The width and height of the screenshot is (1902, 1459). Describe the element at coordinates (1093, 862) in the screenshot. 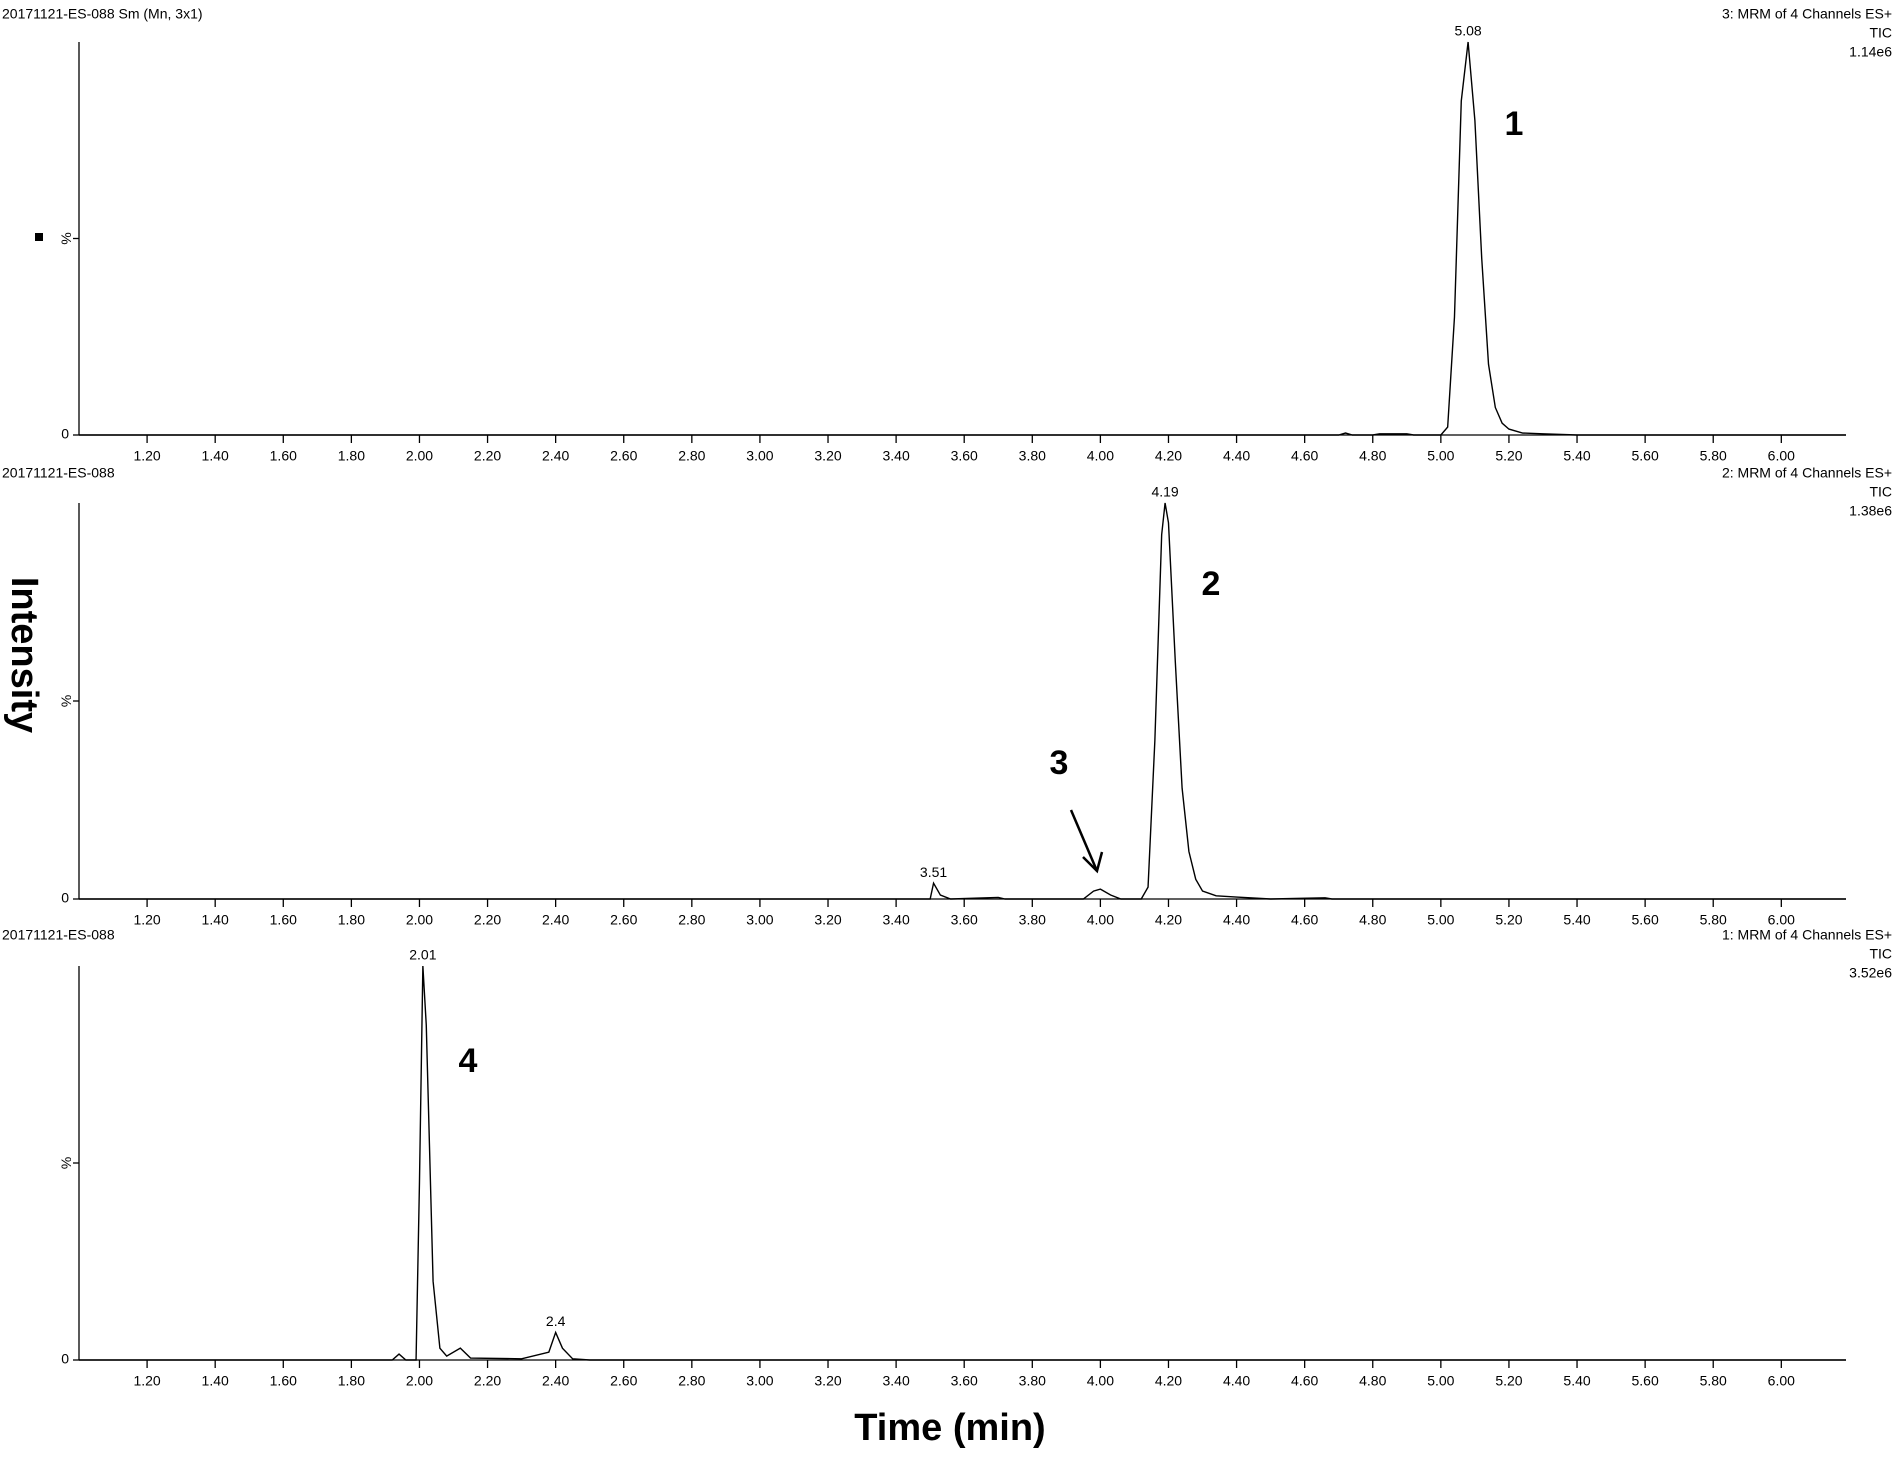

I see `arrow-head` at that location.